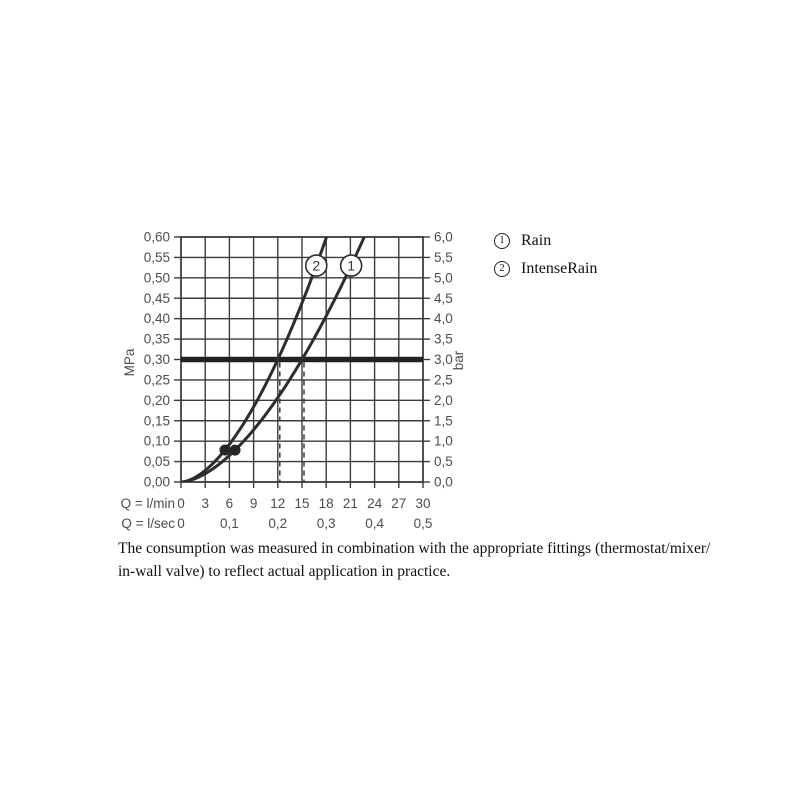 Image resolution: width=800 pixels, height=800 pixels. I want to click on svg-text: 27, so click(398, 503).